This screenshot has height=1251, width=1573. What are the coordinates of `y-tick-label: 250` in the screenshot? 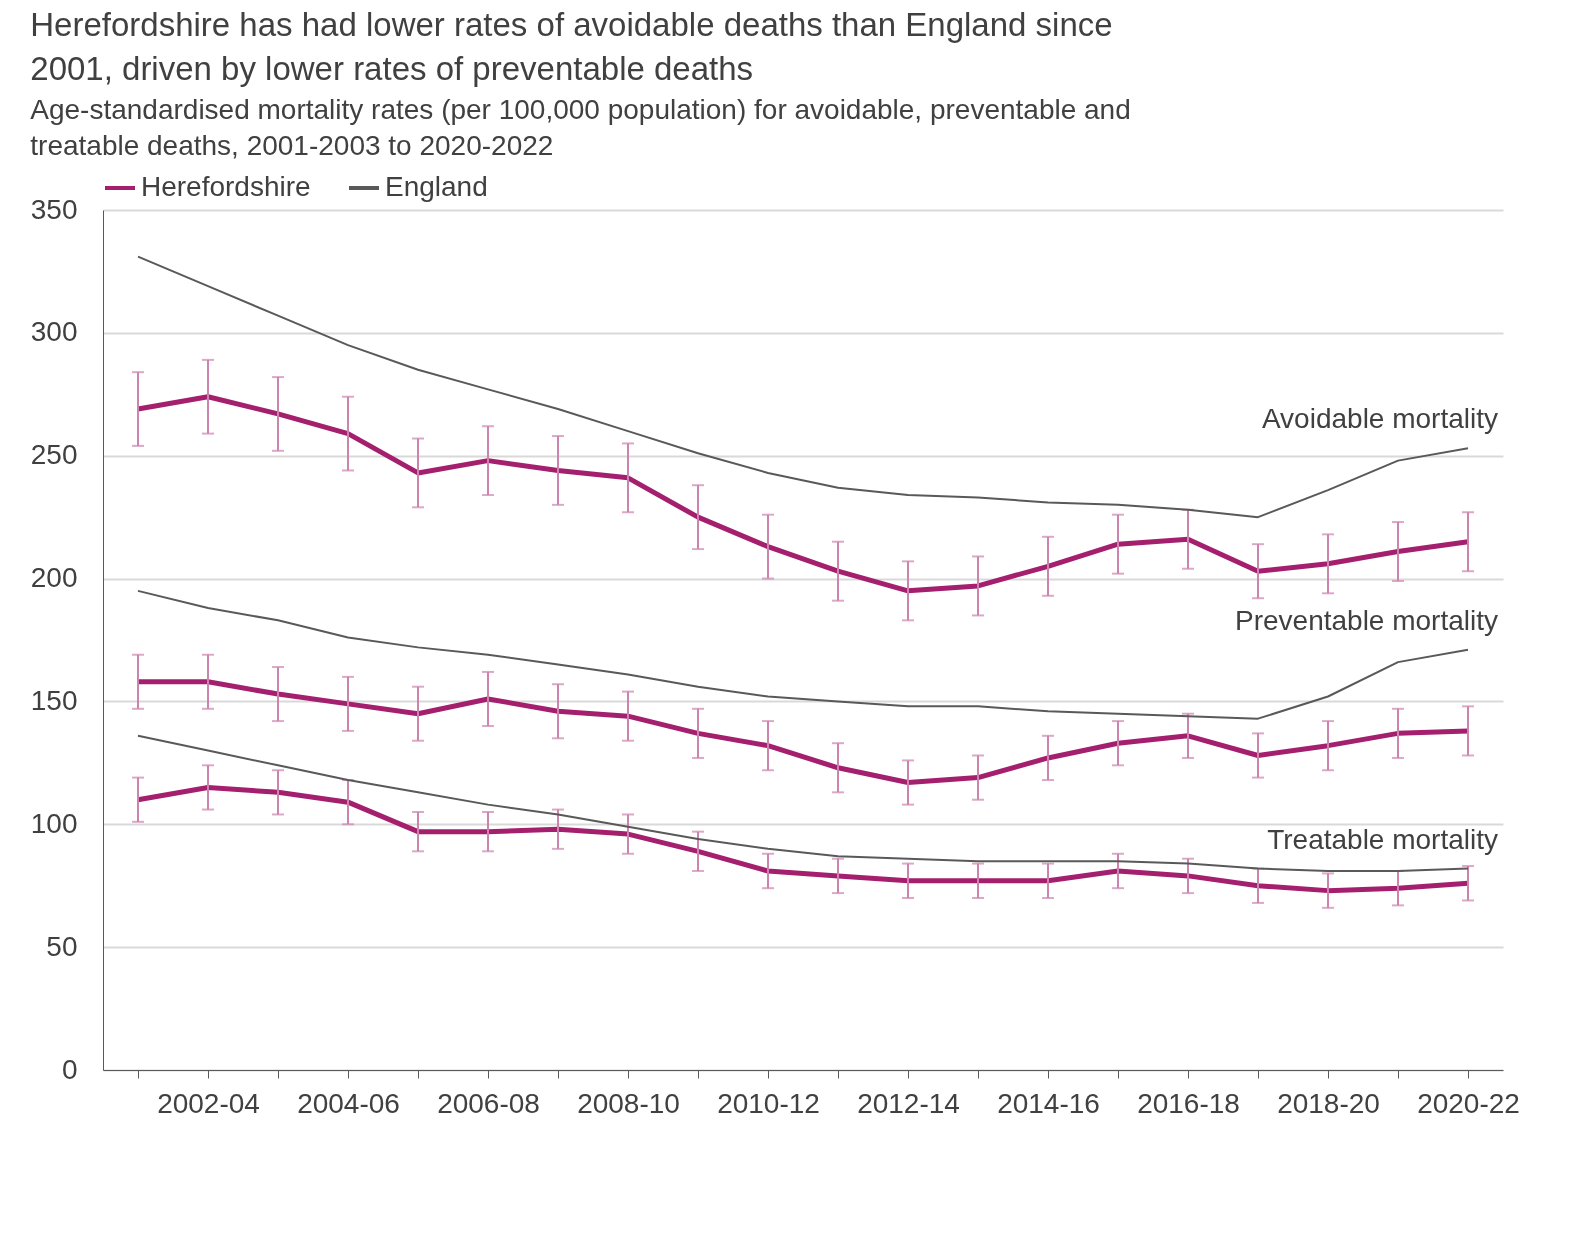 It's located at (54, 455).